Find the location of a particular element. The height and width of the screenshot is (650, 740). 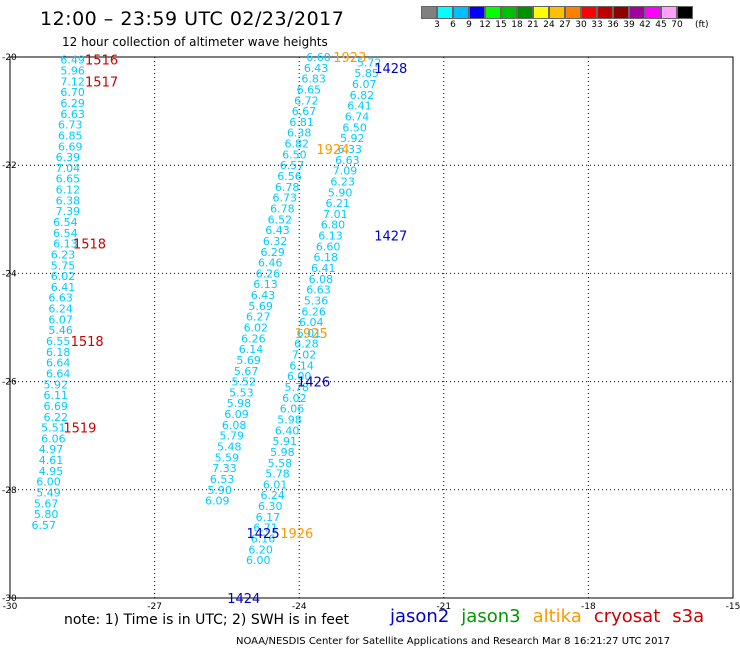

y-tick-label: -30 is located at coordinates (9, 599).